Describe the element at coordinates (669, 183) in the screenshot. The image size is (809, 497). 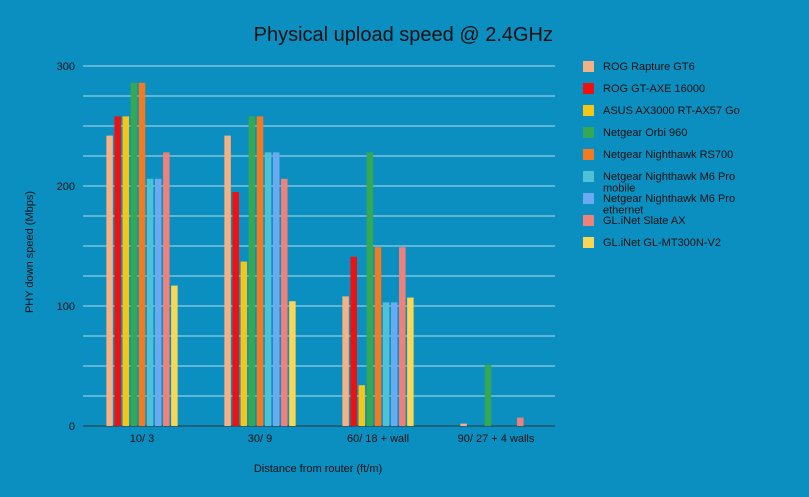
I see `legend-label: Netgear Nighthawk M6 Pro mobile` at that location.